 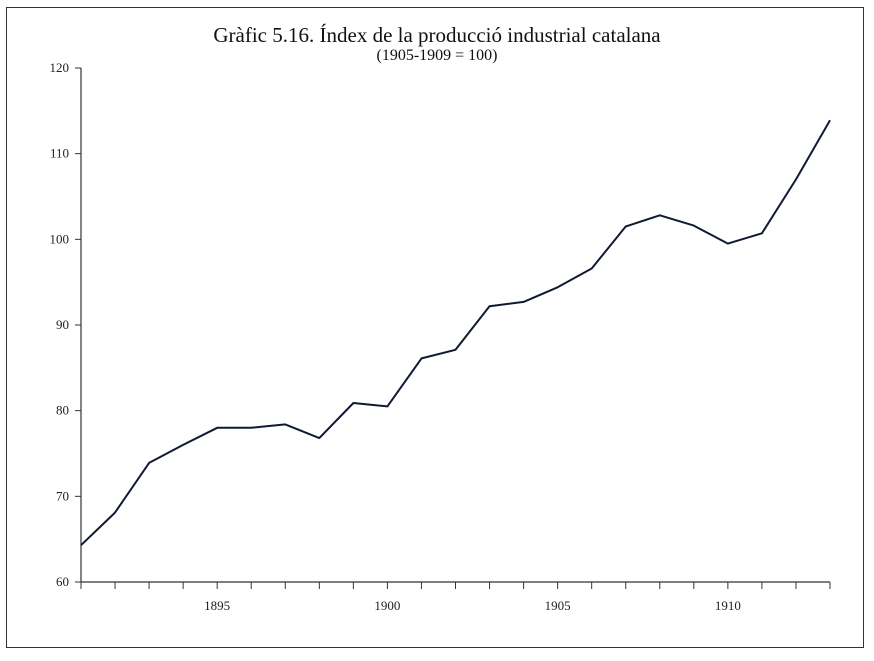 I want to click on x-tick-label-1900: 1900, so click(x=387, y=605).